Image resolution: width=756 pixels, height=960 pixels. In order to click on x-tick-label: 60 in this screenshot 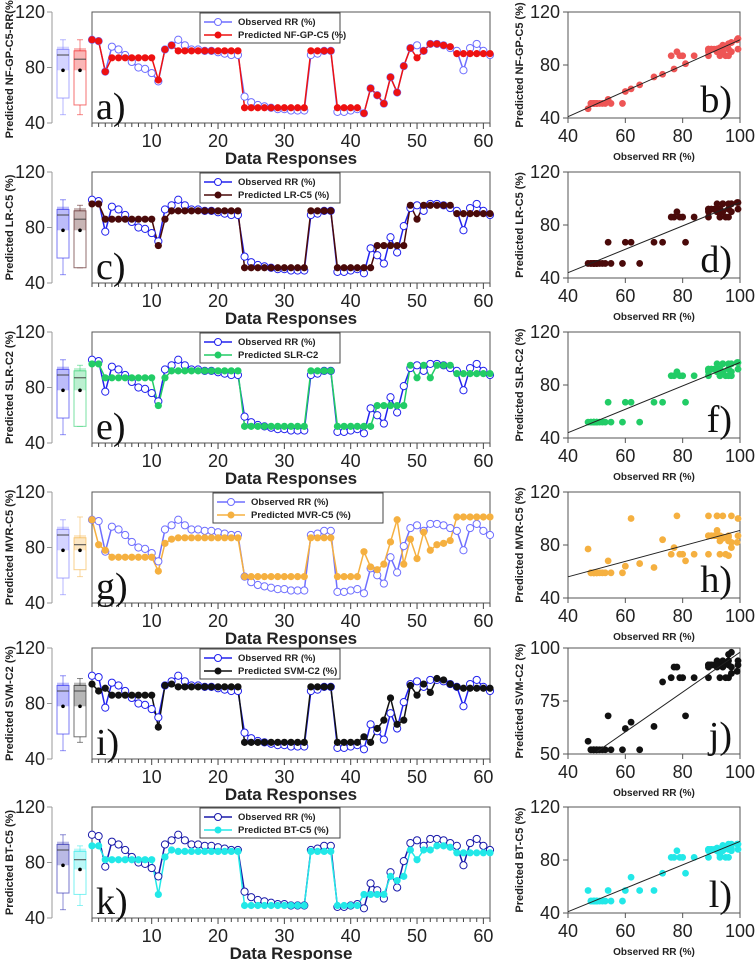, I will do `click(625, 772)`.